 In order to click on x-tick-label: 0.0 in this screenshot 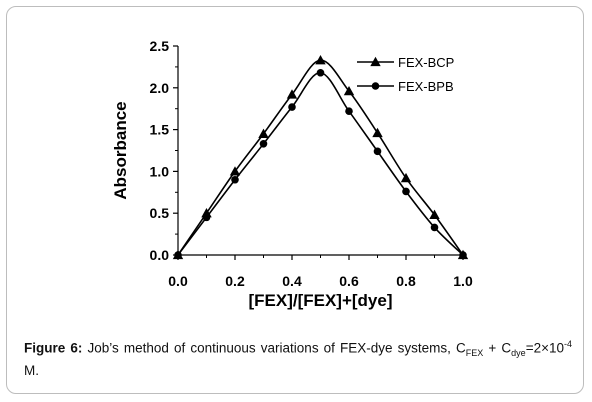, I will do `click(178, 281)`.